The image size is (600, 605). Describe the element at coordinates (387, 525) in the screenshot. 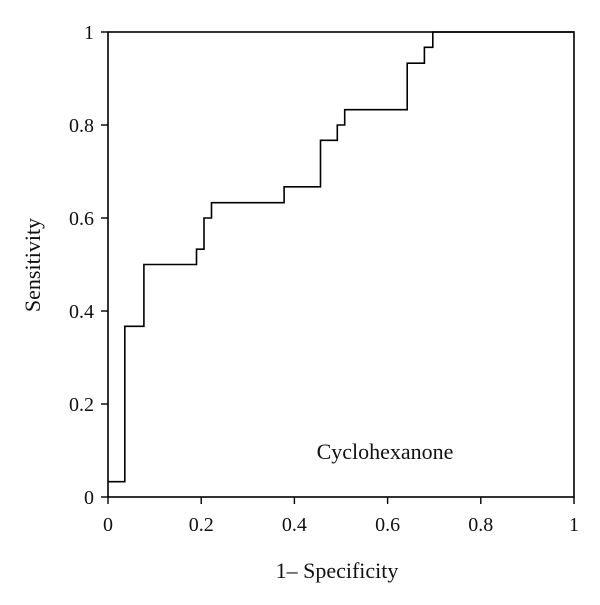

I see `x-tick-label: 0.6` at that location.